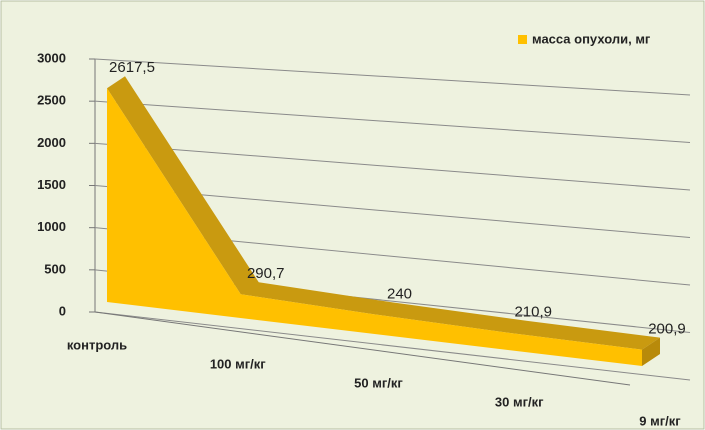  I want to click on legend-label: масса опухоли, мг, so click(591, 38).